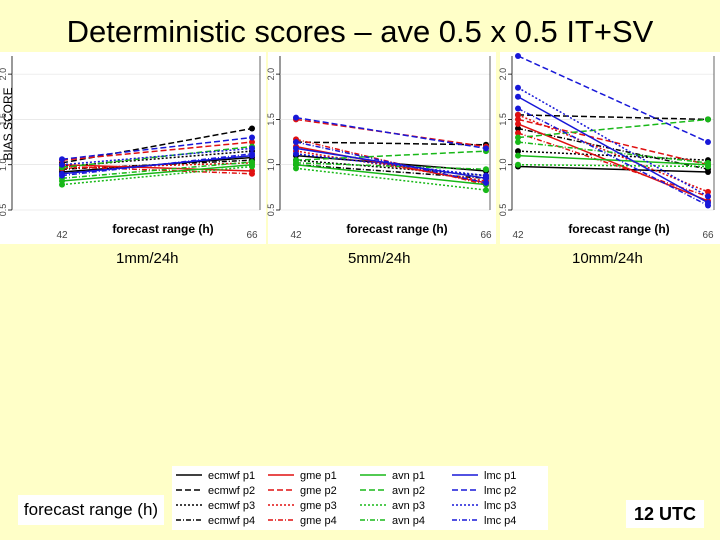 The image size is (720, 540). I want to click on legend-entry: avn p2, so click(408, 491).